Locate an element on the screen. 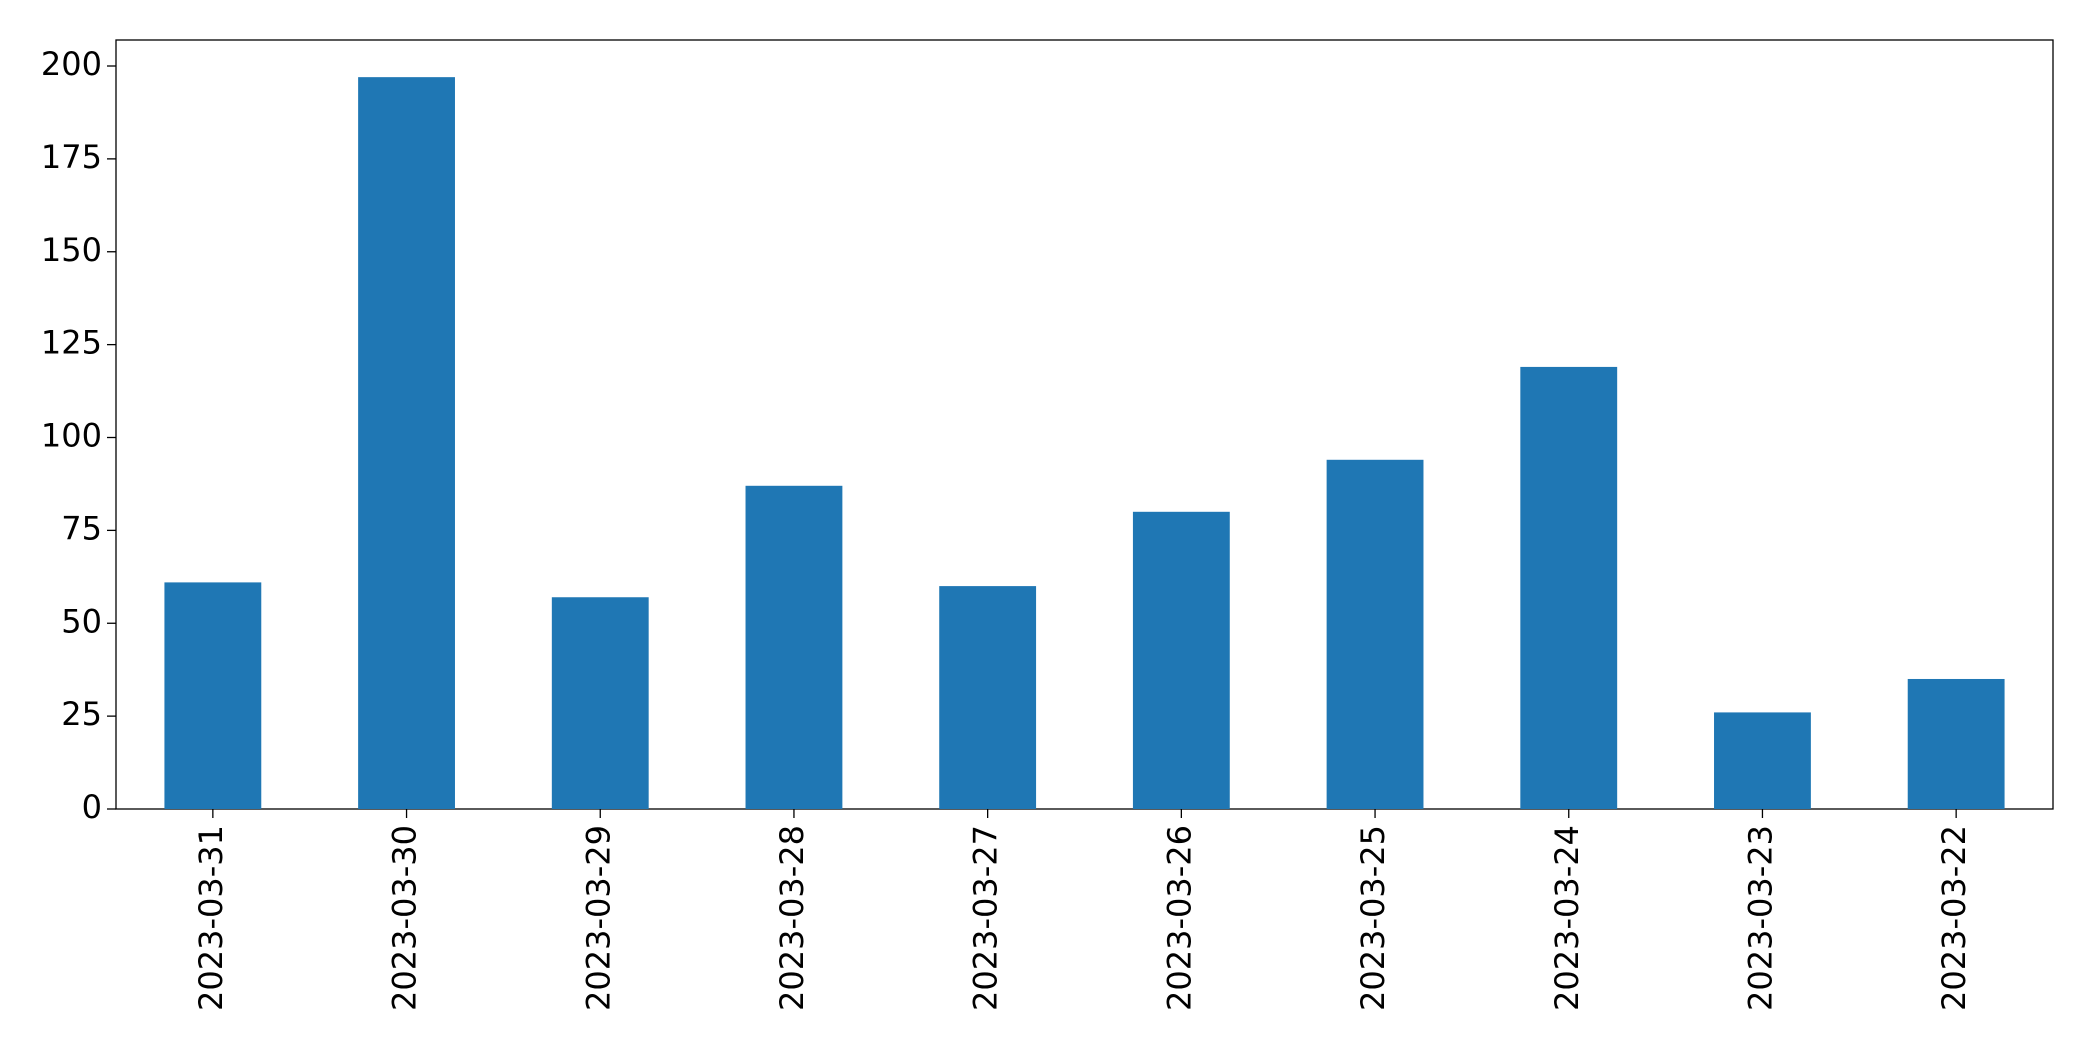 The width and height of the screenshot is (2093, 1061). x-tick-label: 2023-03-24 is located at coordinates (1567, 918).